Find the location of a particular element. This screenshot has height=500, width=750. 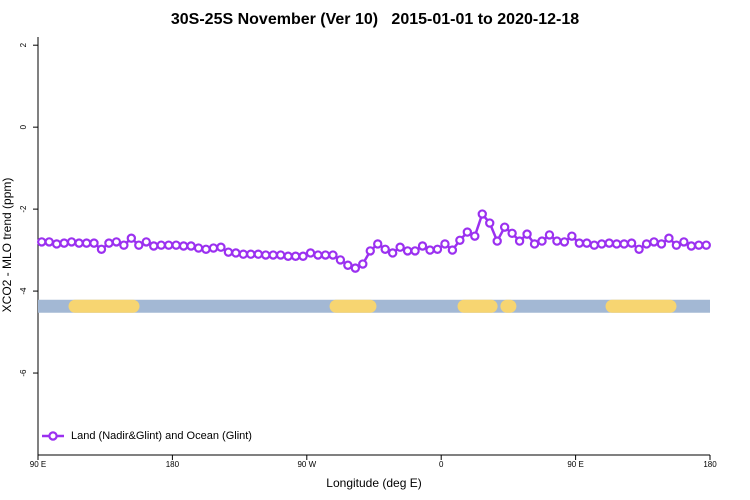

x-axis-label: Longitude (deg E) is located at coordinates (373, 483).